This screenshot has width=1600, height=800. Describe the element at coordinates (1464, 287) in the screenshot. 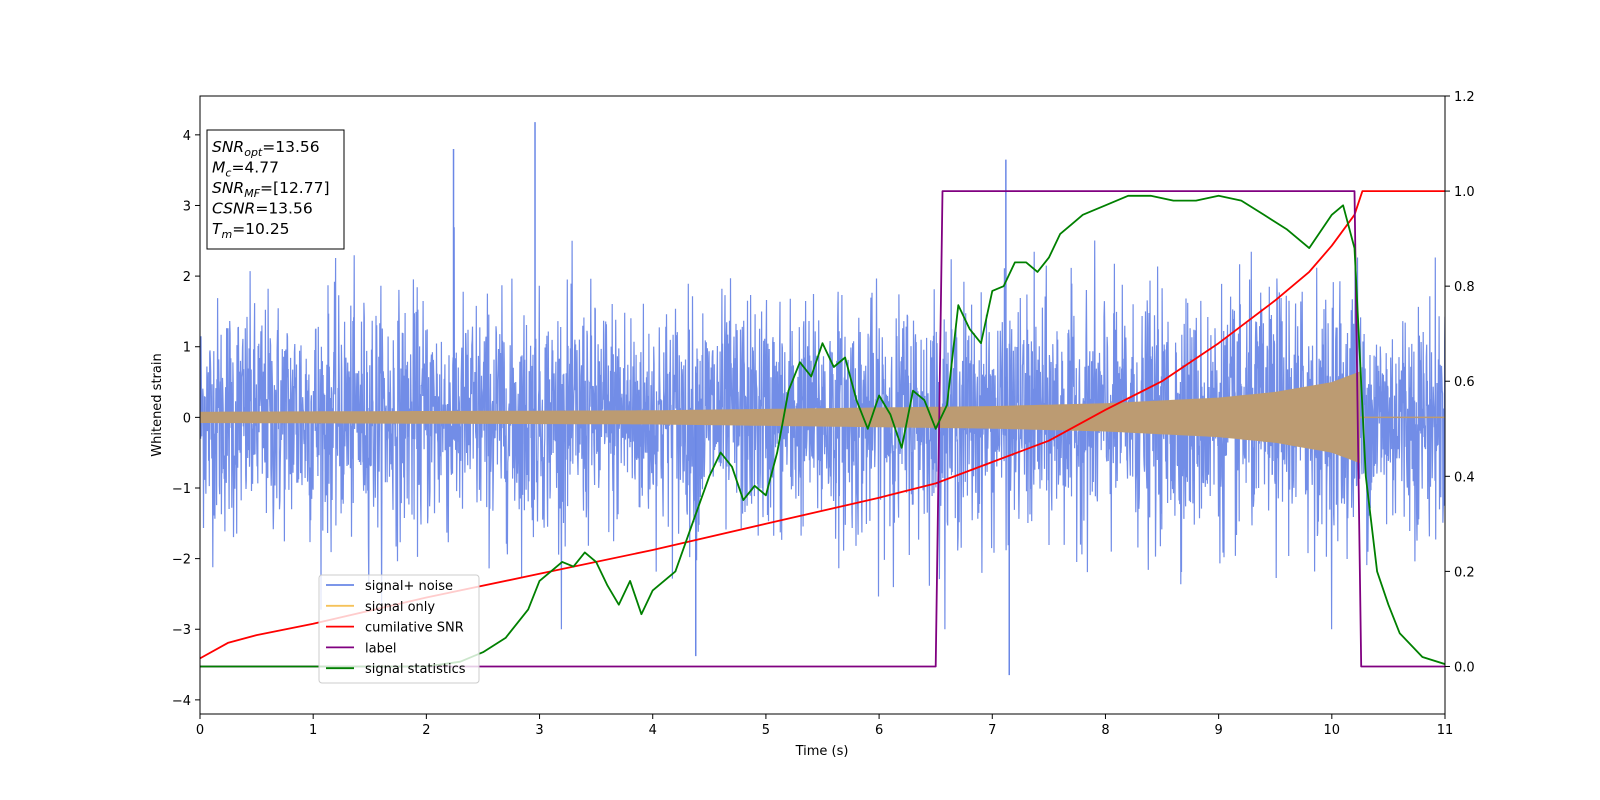

I see `y2-tick-label-4: 0.8` at that location.